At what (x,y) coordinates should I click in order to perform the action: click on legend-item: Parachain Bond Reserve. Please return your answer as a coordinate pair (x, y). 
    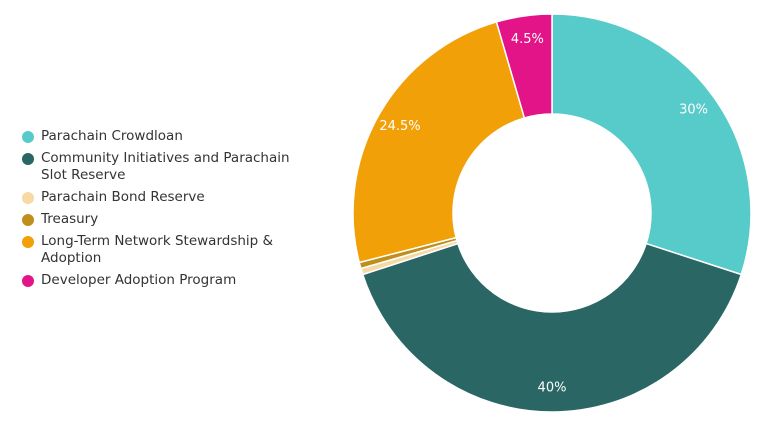
    Looking at the image, I should click on (167, 197).